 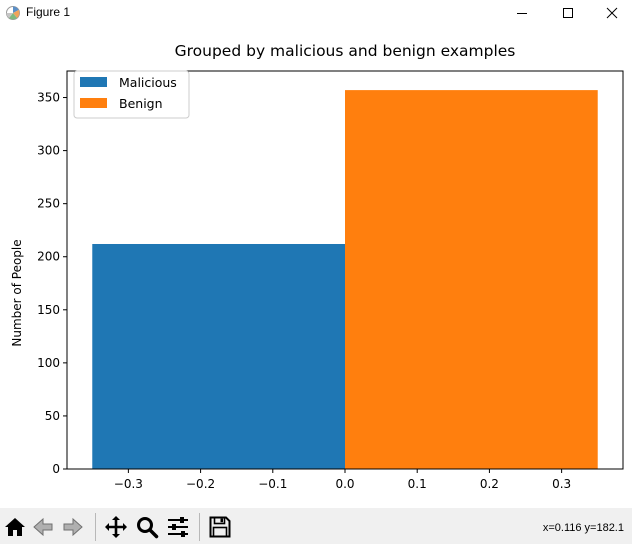 What do you see at coordinates (93, 82) in the screenshot?
I see `legend-swatch-malicious` at bounding box center [93, 82].